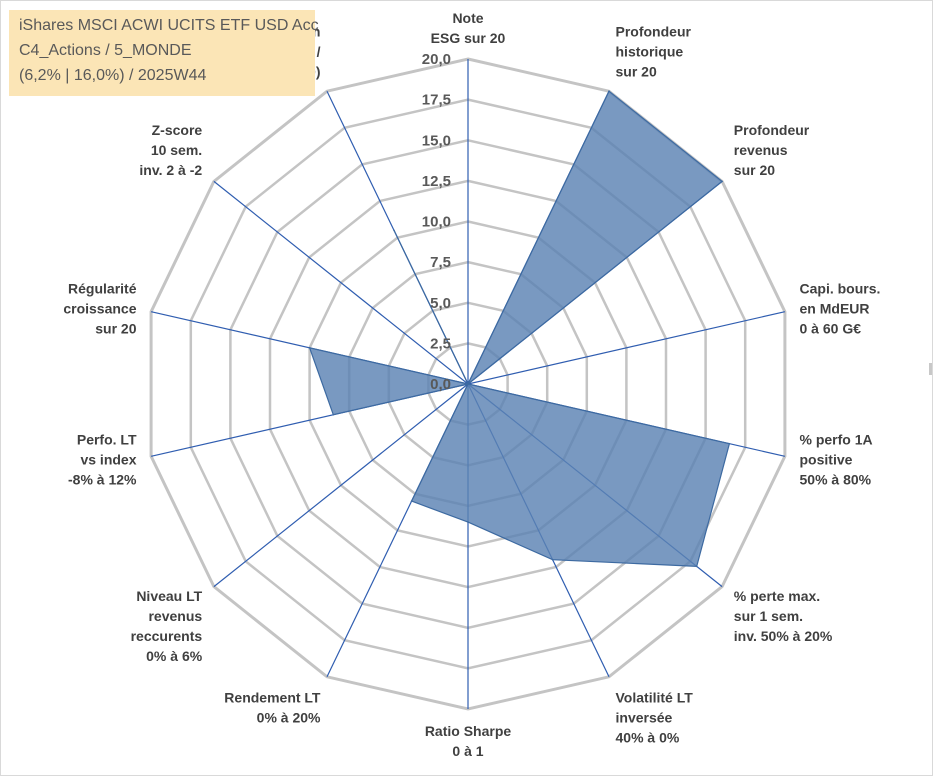  What do you see at coordinates (102, 480) in the screenshot?
I see `axis-label-line: -8% à 12%` at bounding box center [102, 480].